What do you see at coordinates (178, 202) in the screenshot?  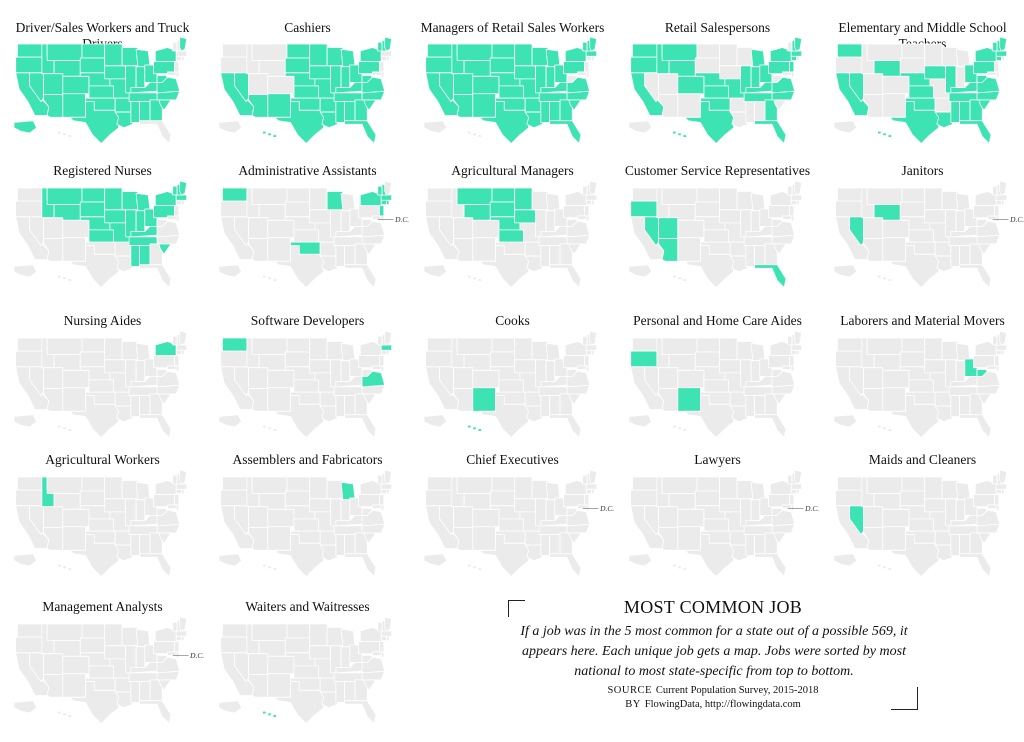 I see `state-ct` at bounding box center [178, 202].